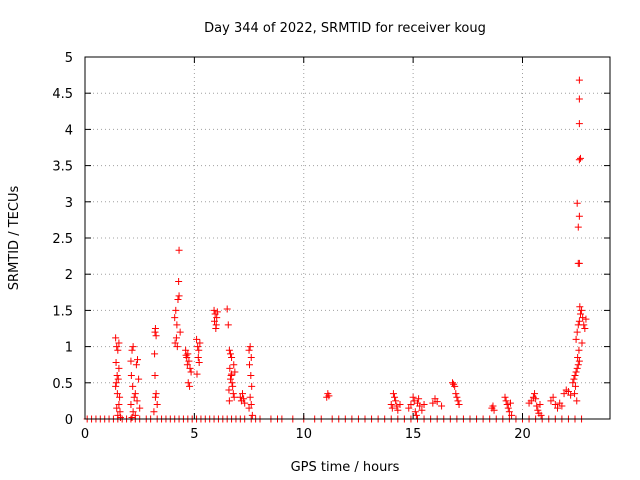 This screenshot has width=640, height=480. Describe the element at coordinates (69, 203) in the screenshot. I see `y-tick-label: 3` at that location.